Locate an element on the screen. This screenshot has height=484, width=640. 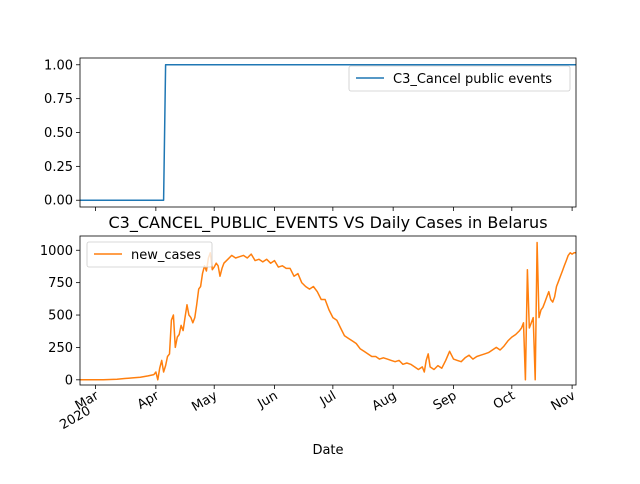
top-legend-box is located at coordinates (459, 78).